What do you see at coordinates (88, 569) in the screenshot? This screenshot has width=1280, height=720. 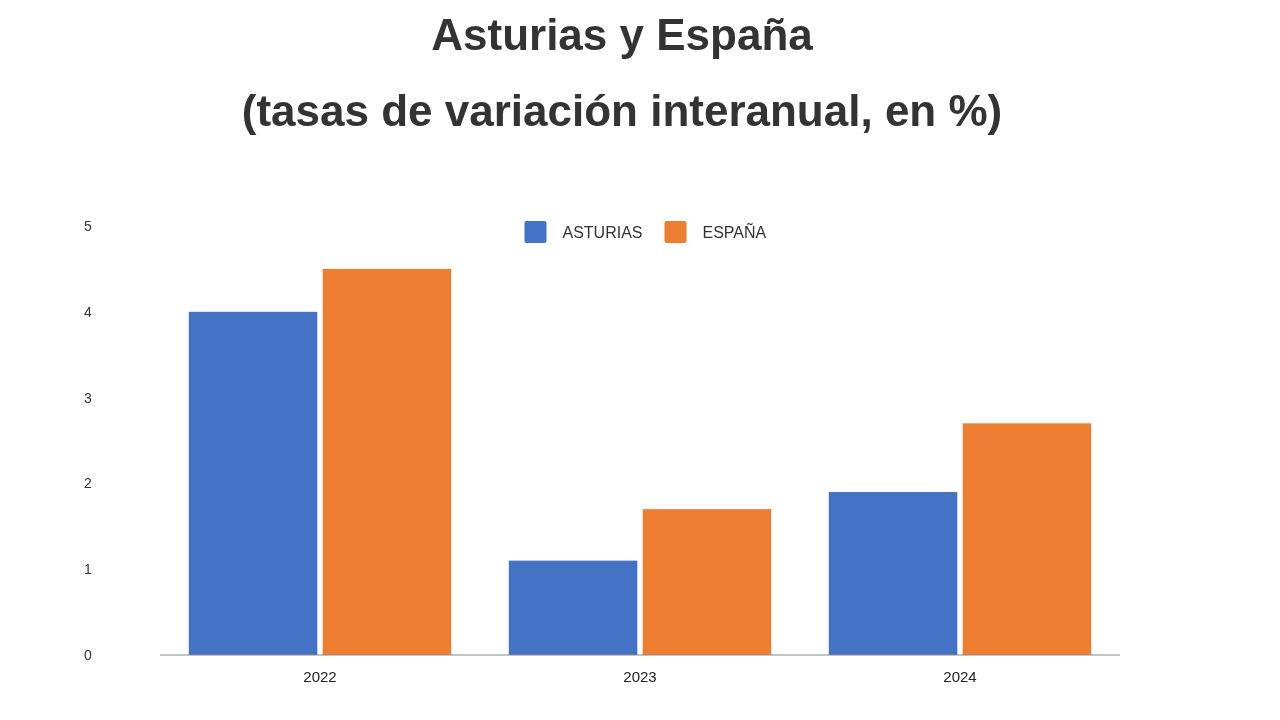 I see `y-tick-label: 1` at bounding box center [88, 569].